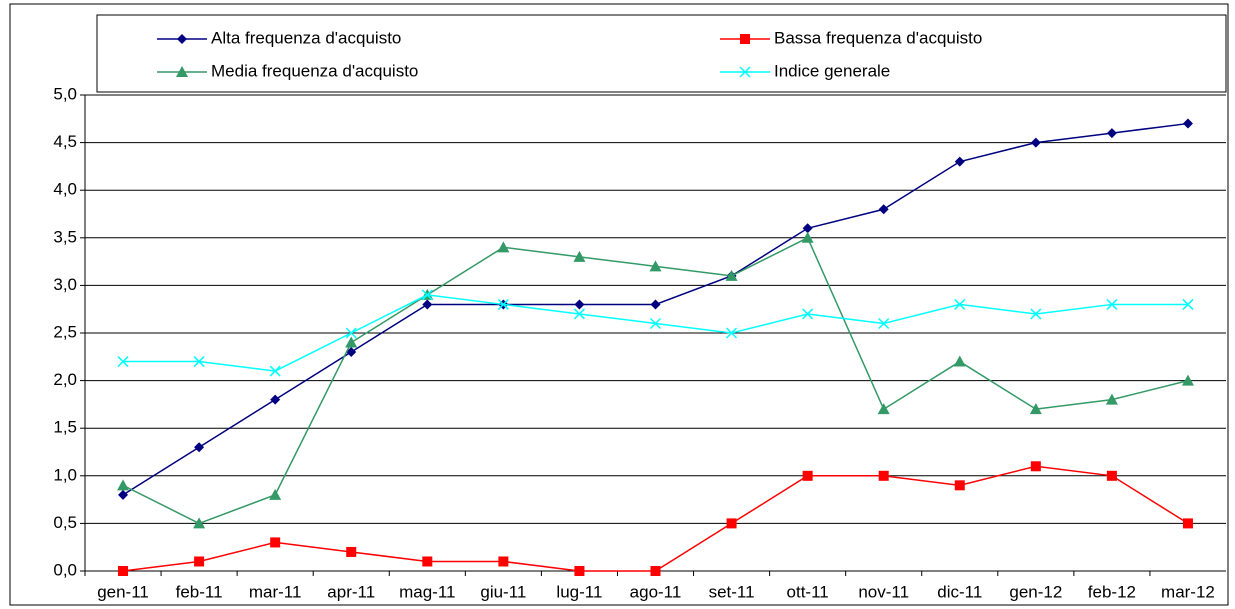 Image resolution: width=1235 pixels, height=609 pixels. Describe the element at coordinates (306, 37) in the screenshot. I see `legend-label: Alta frequenza d'acquisto` at that location.